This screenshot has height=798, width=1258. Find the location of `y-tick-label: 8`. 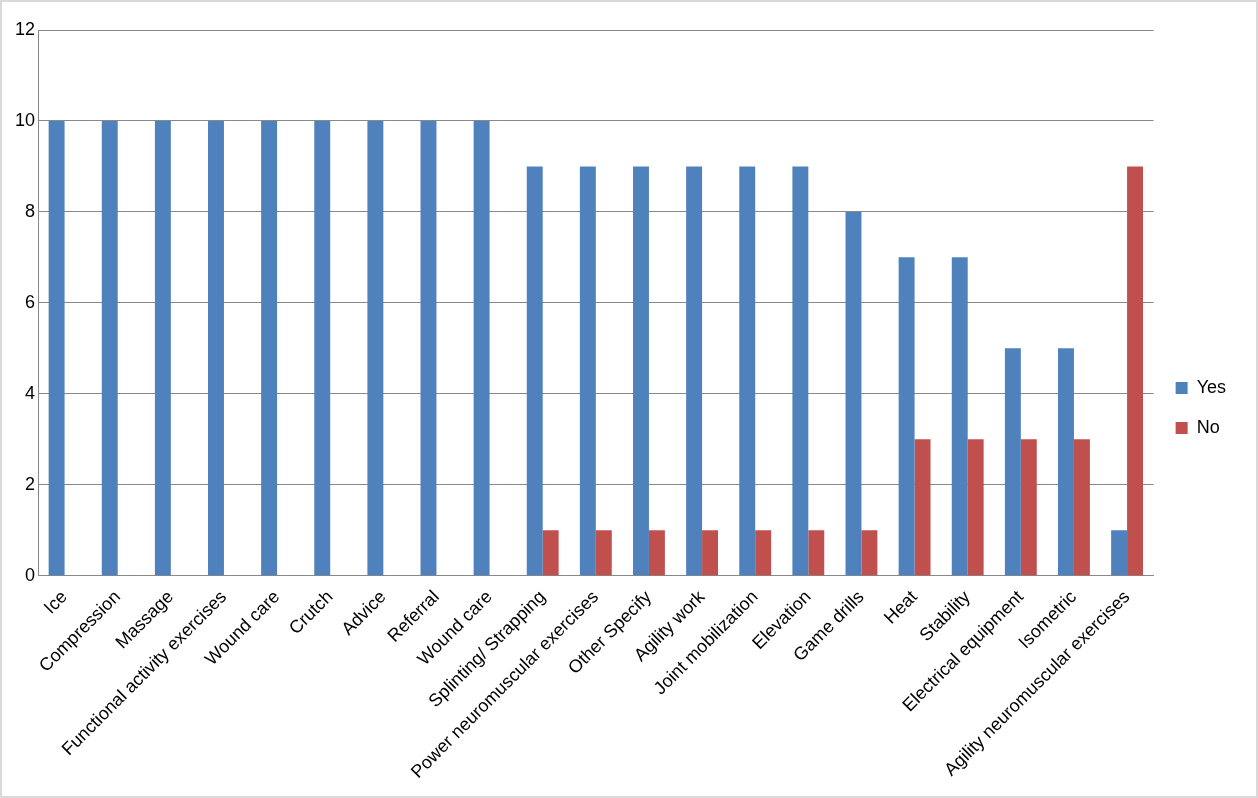

y-tick-label: 8 is located at coordinates (30, 210).